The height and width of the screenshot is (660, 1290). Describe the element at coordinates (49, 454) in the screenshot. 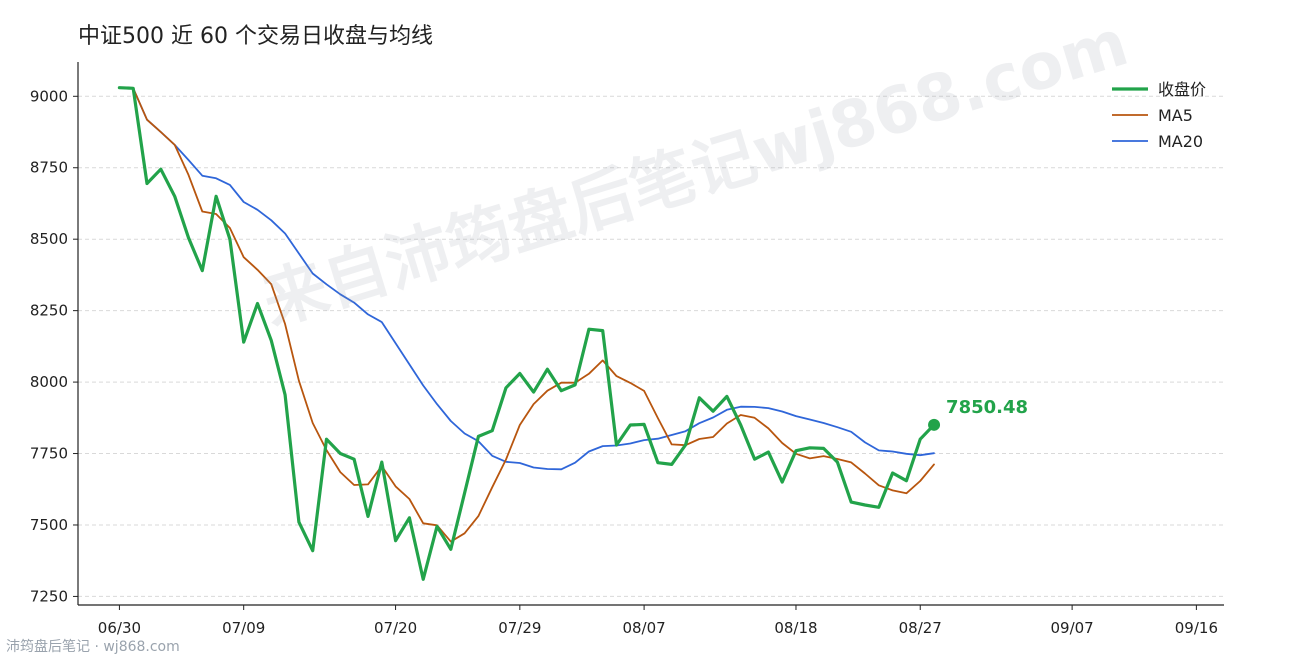

I see `y-tick-label: 7750` at that location.